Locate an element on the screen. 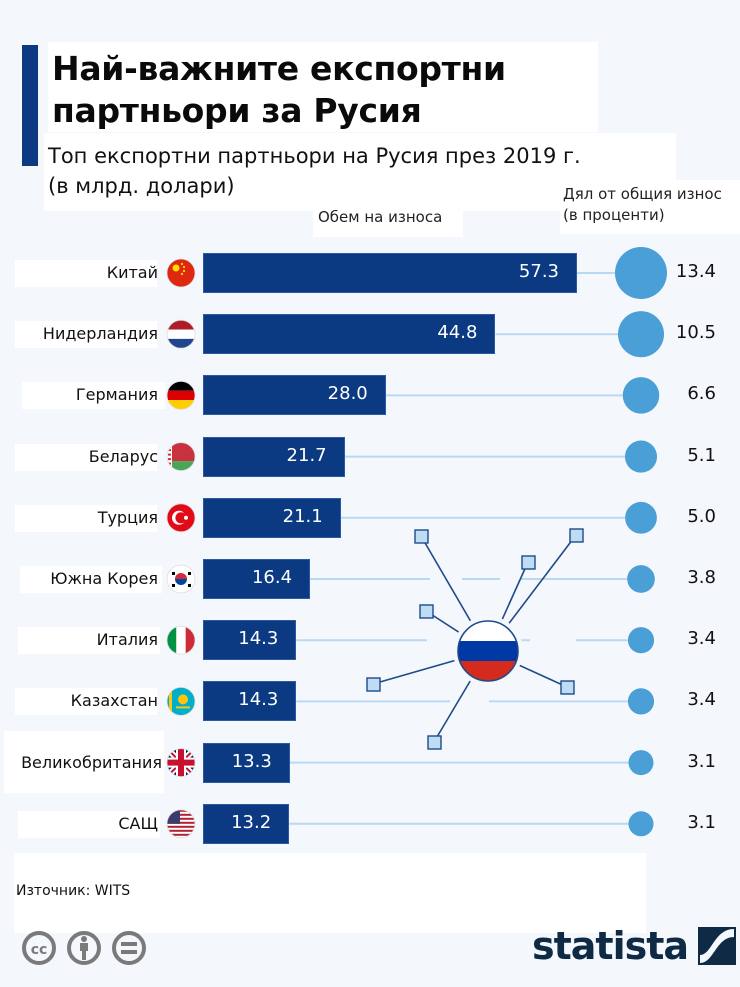 The image size is (740, 987). title-accent-bar is located at coordinates (30, 105).